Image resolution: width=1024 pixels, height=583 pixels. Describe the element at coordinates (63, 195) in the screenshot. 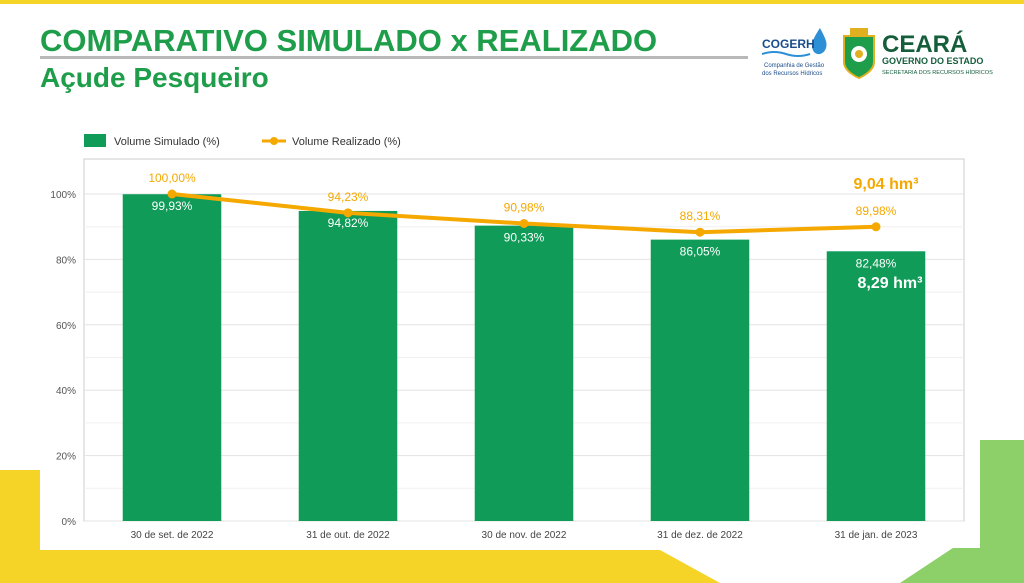

I see `y-tick-label: 100%` at that location.